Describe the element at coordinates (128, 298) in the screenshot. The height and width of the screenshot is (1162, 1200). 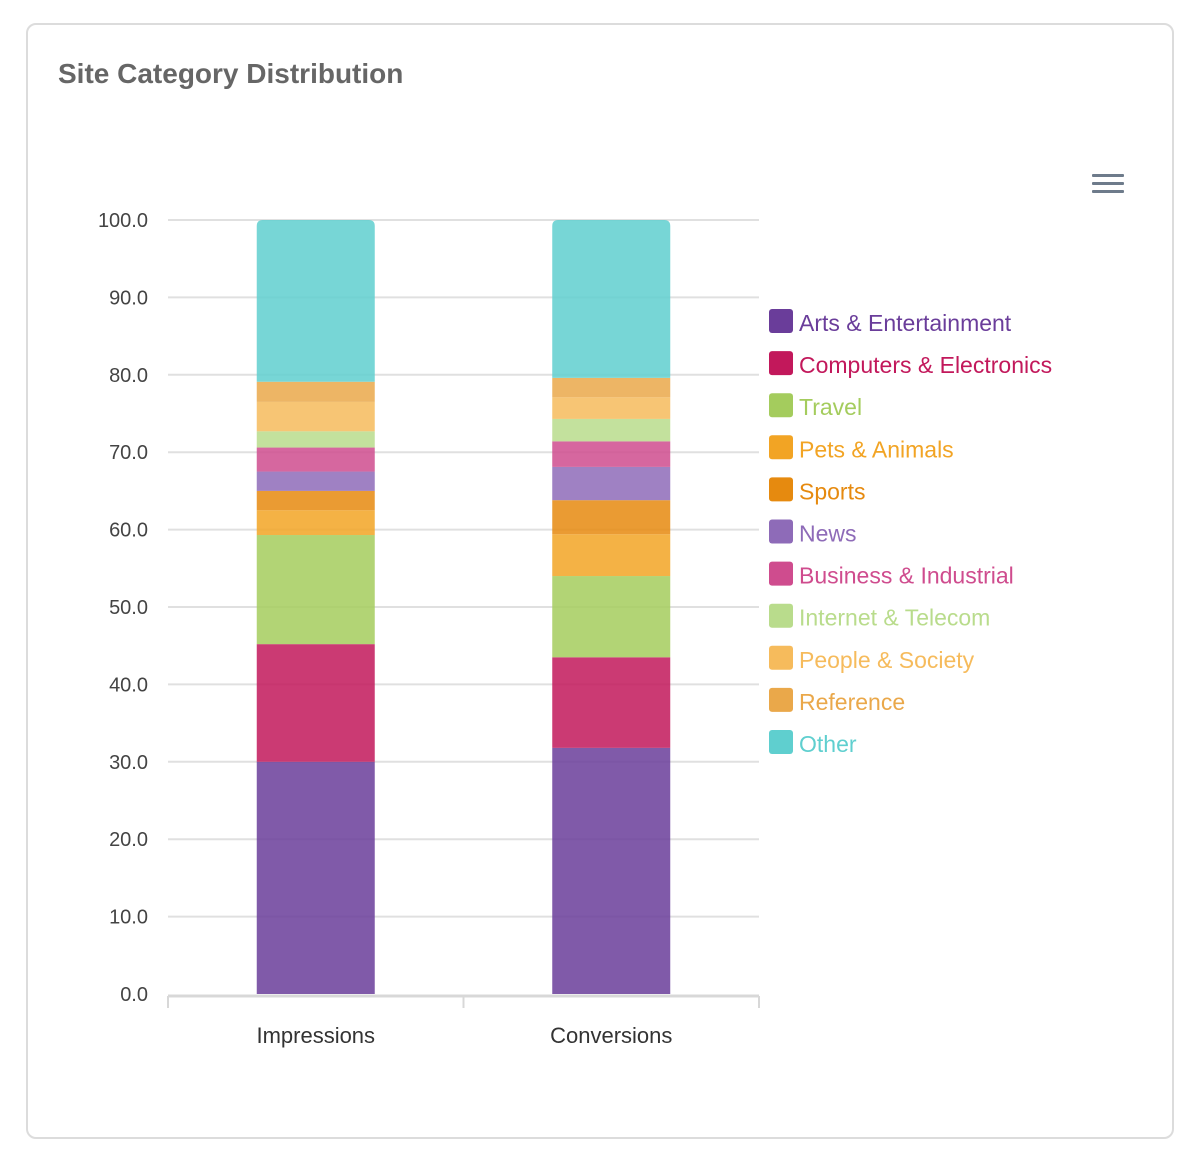
I see `y-tick-label: 90.0` at that location.